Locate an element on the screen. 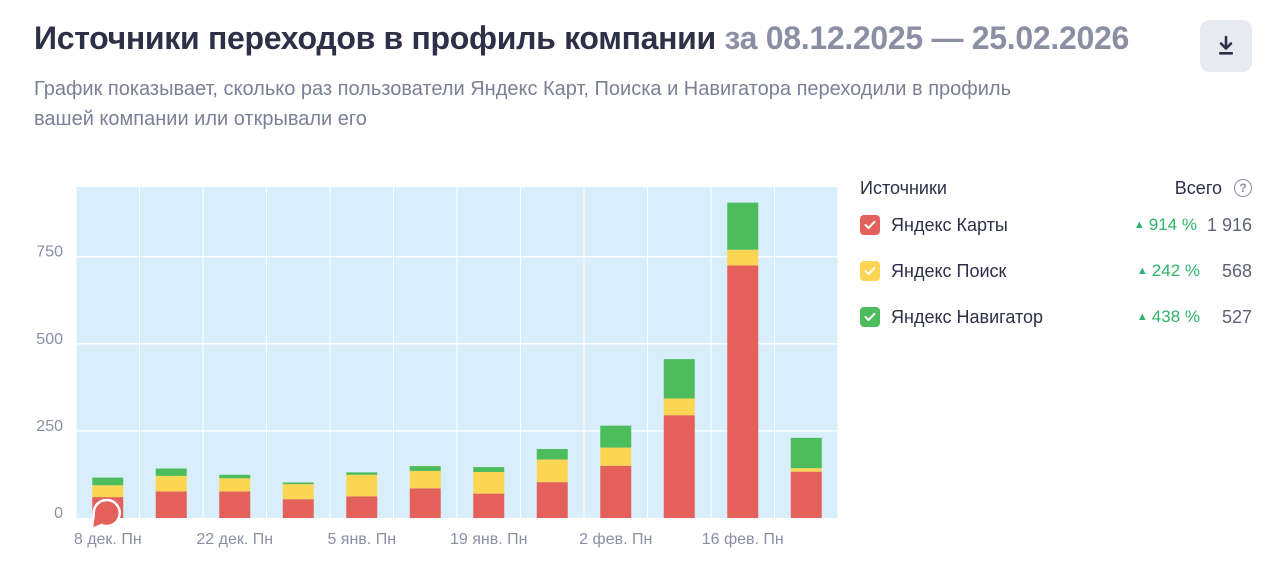  download-icon is located at coordinates (1226, 45).